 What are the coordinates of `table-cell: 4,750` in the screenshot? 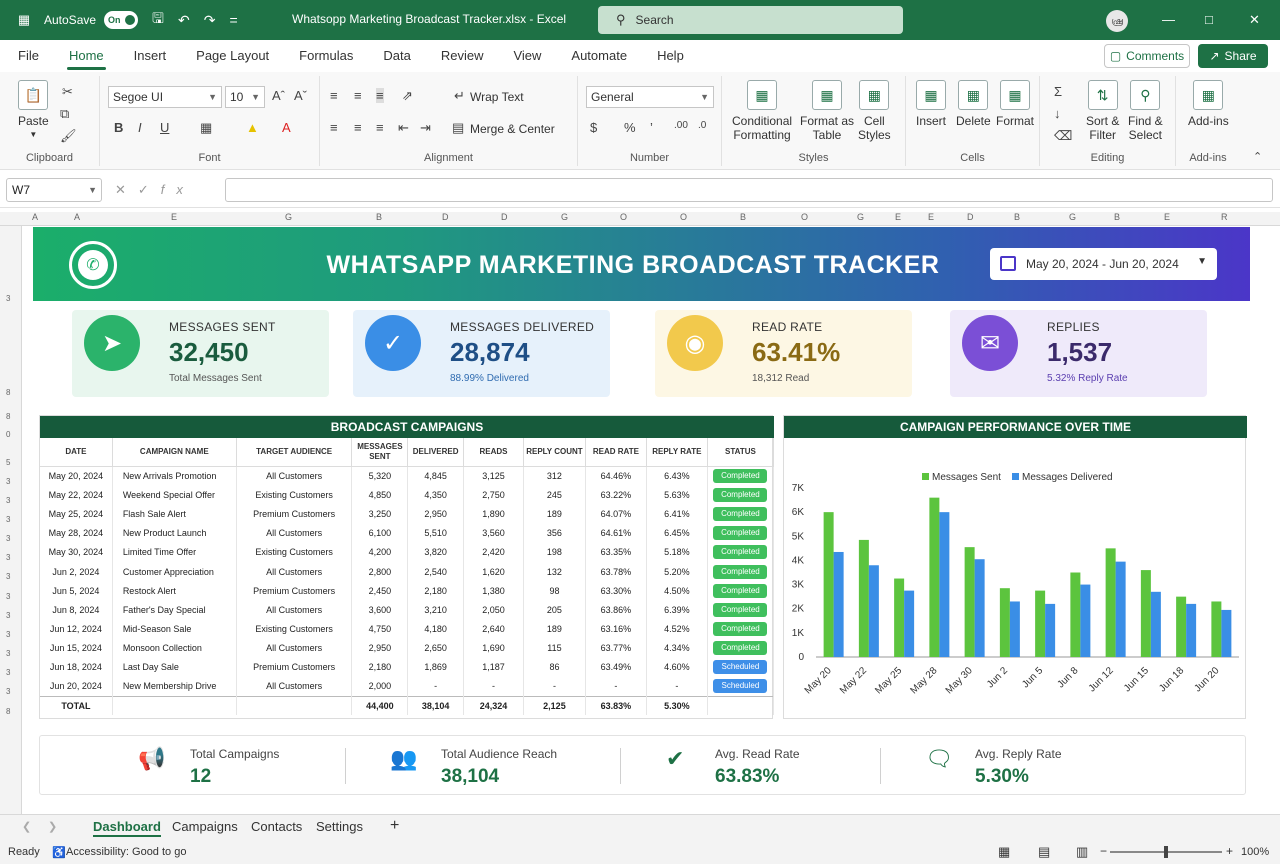 It's located at (380, 629).